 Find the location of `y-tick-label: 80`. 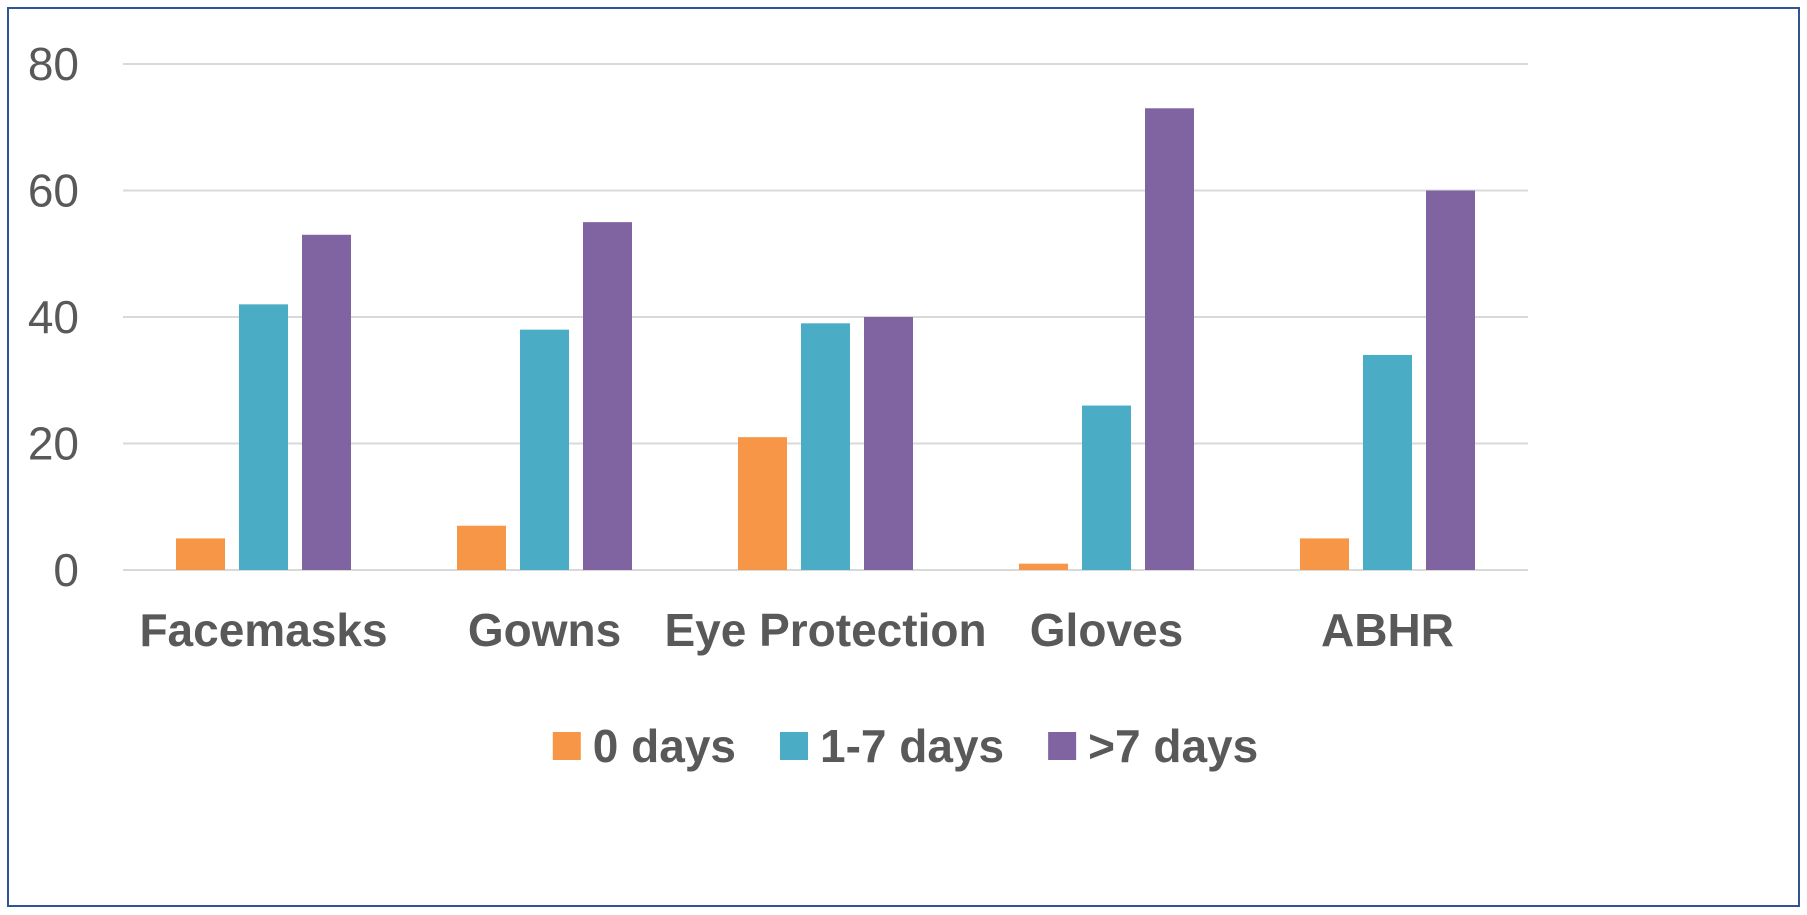

y-tick-label: 80 is located at coordinates (53, 64).